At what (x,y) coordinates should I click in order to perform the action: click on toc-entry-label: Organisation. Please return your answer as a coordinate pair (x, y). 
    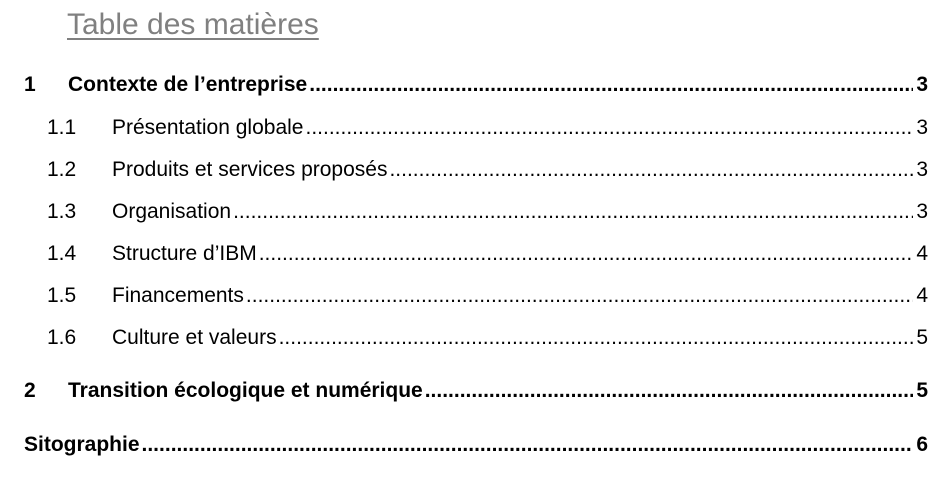
    Looking at the image, I should click on (172, 211).